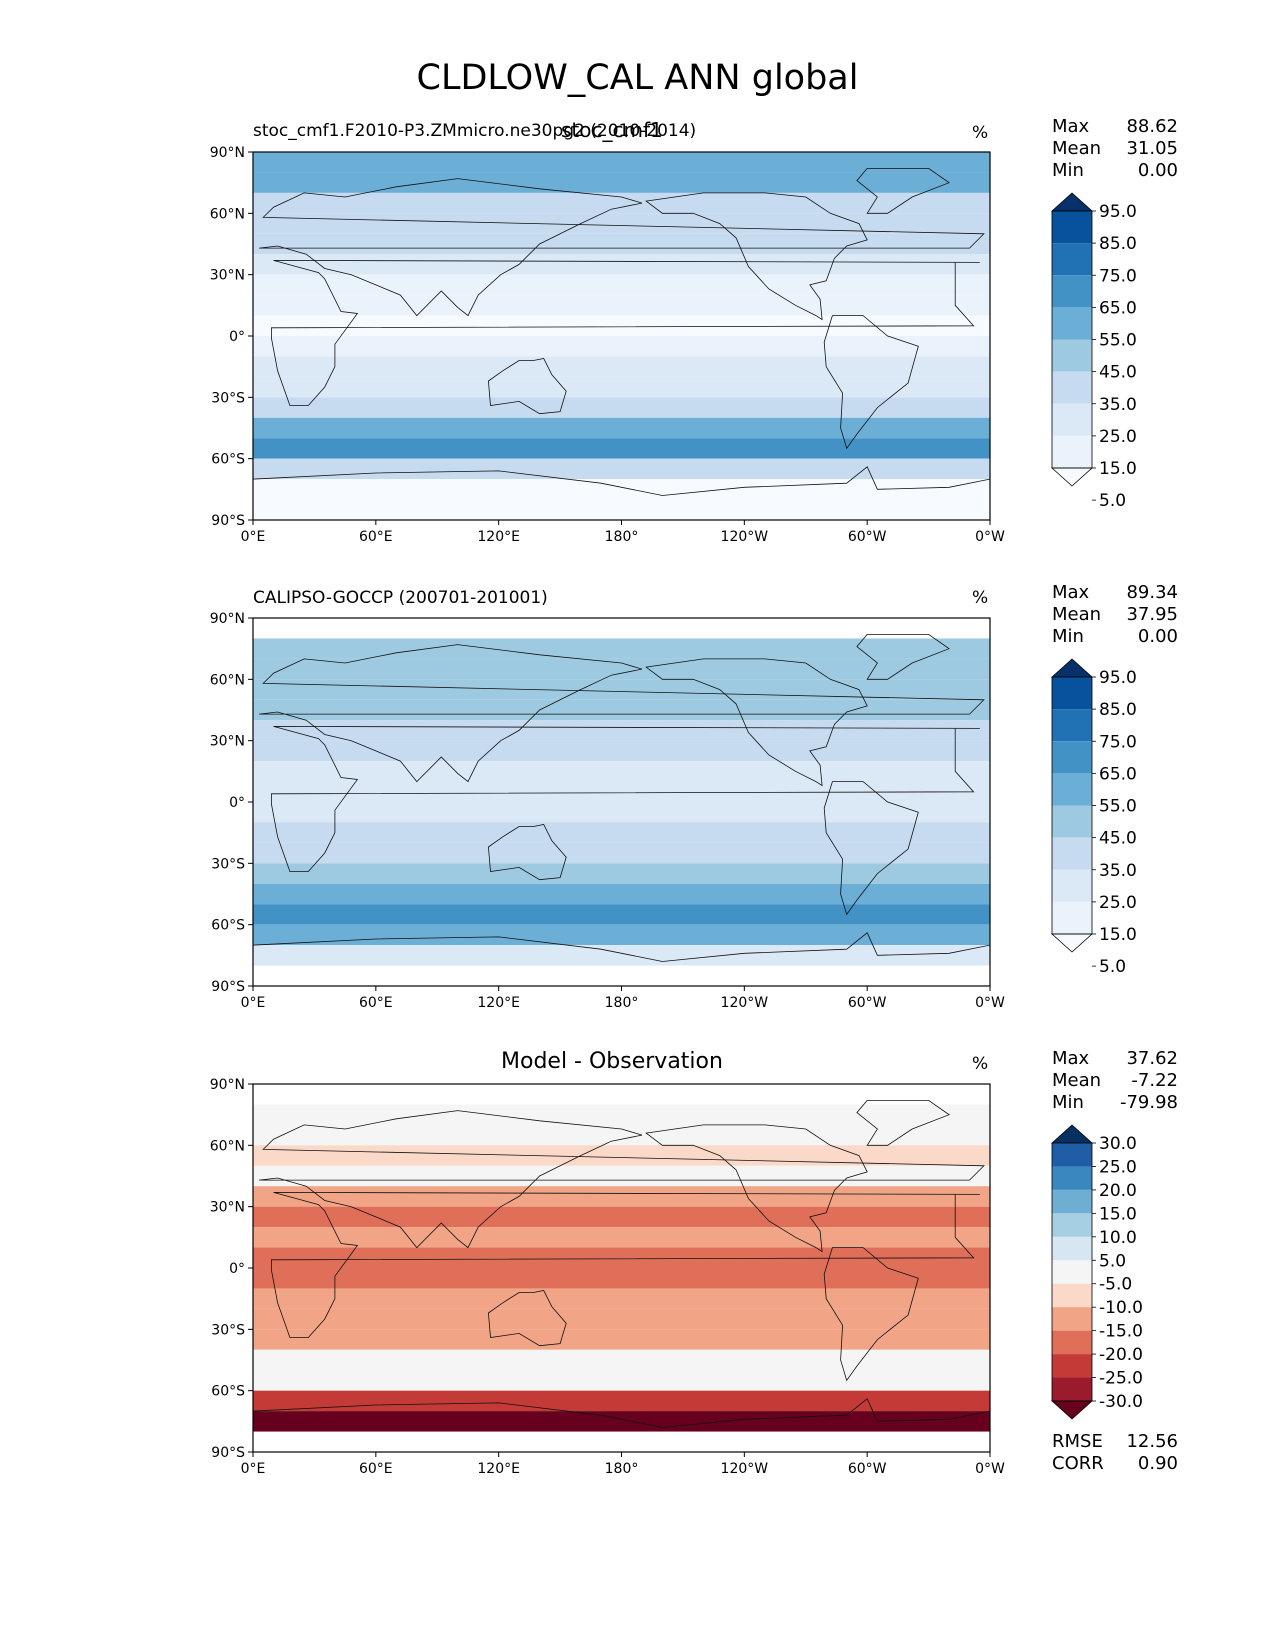 The width and height of the screenshot is (1275, 1650). What do you see at coordinates (1115, 592) in the screenshot?
I see `stat-max: Max 89.34` at bounding box center [1115, 592].